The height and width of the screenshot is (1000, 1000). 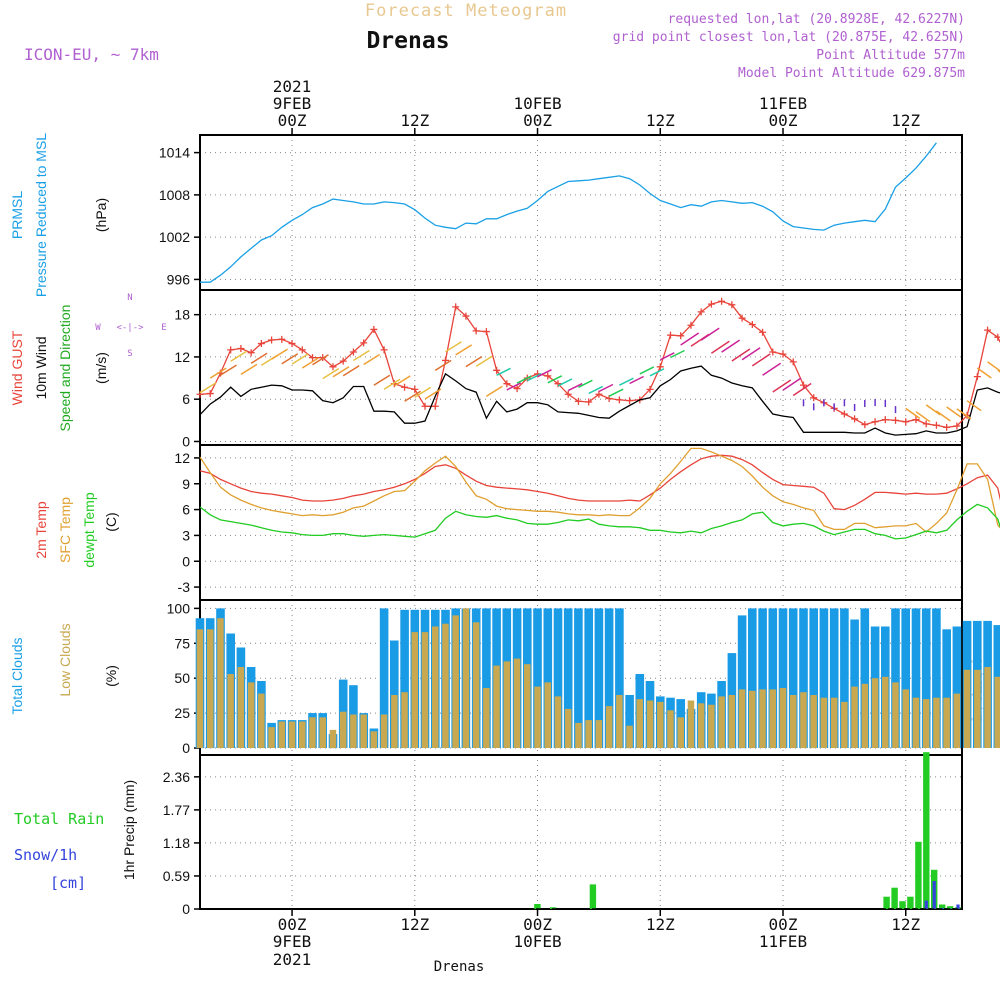 I want to click on wind-gust-label: Wind GUST, so click(x=17, y=367).